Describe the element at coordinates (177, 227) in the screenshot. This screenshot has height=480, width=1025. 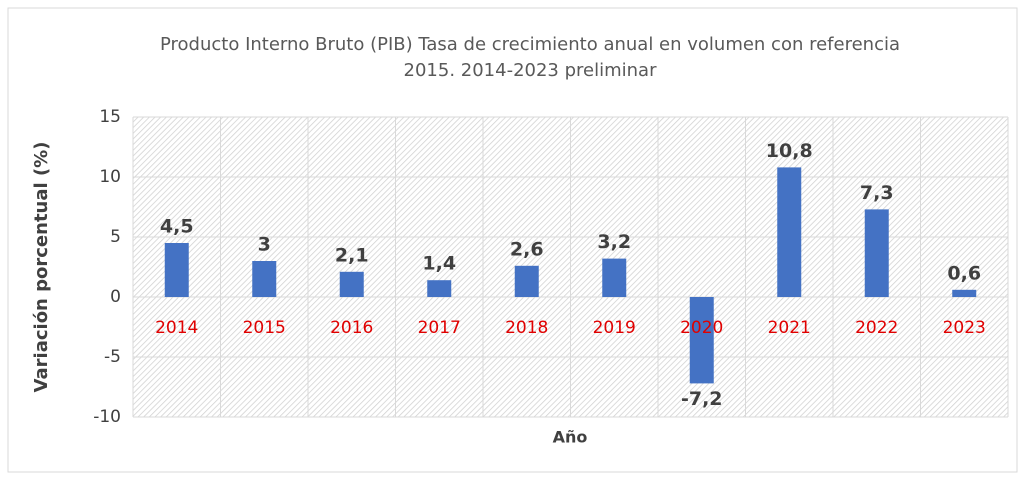
I see `data-label: 4,5` at that location.